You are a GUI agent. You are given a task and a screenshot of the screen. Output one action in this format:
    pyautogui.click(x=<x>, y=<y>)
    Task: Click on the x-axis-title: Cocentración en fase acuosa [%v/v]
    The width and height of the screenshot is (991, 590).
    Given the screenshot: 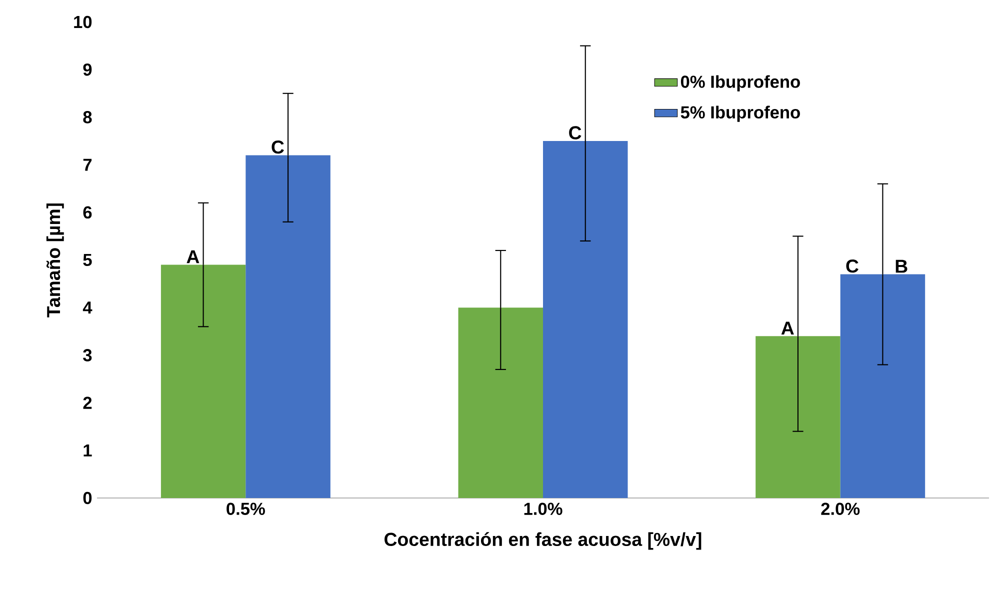 What is the action you would take?
    pyautogui.click(x=543, y=541)
    